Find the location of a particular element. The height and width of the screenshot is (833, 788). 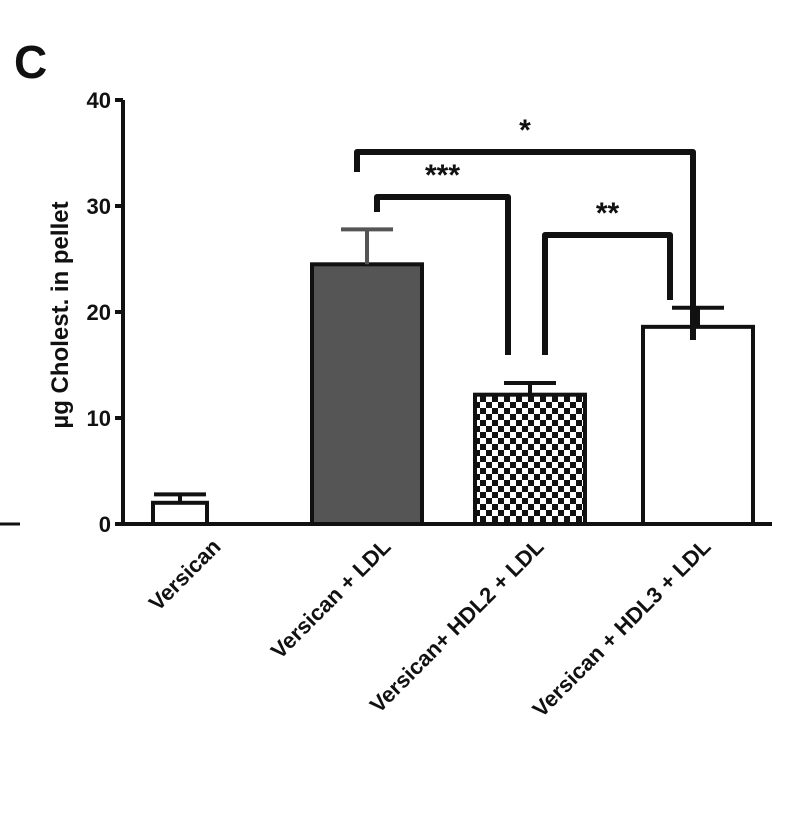

y-tick-label: 30 is located at coordinates (99, 206).